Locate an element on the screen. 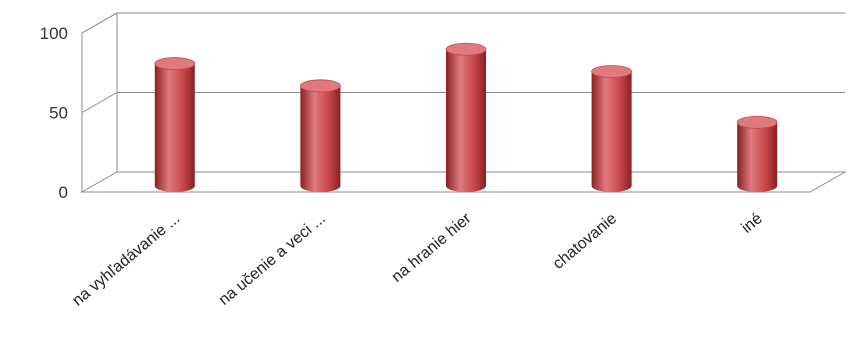  x-tick-label: na hranie hier is located at coordinates (432, 248).